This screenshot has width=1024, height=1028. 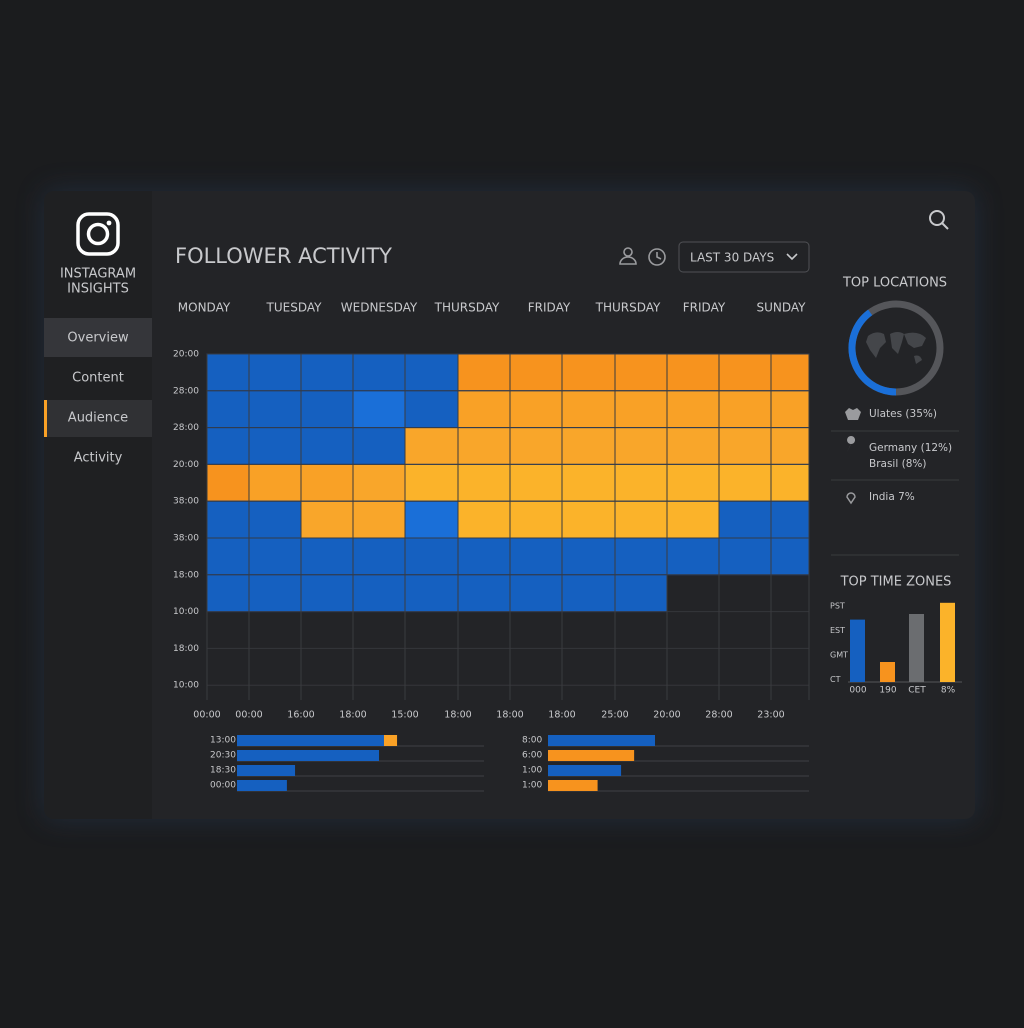 What do you see at coordinates (45, 418) in the screenshot?
I see `nav-indicator` at bounding box center [45, 418].